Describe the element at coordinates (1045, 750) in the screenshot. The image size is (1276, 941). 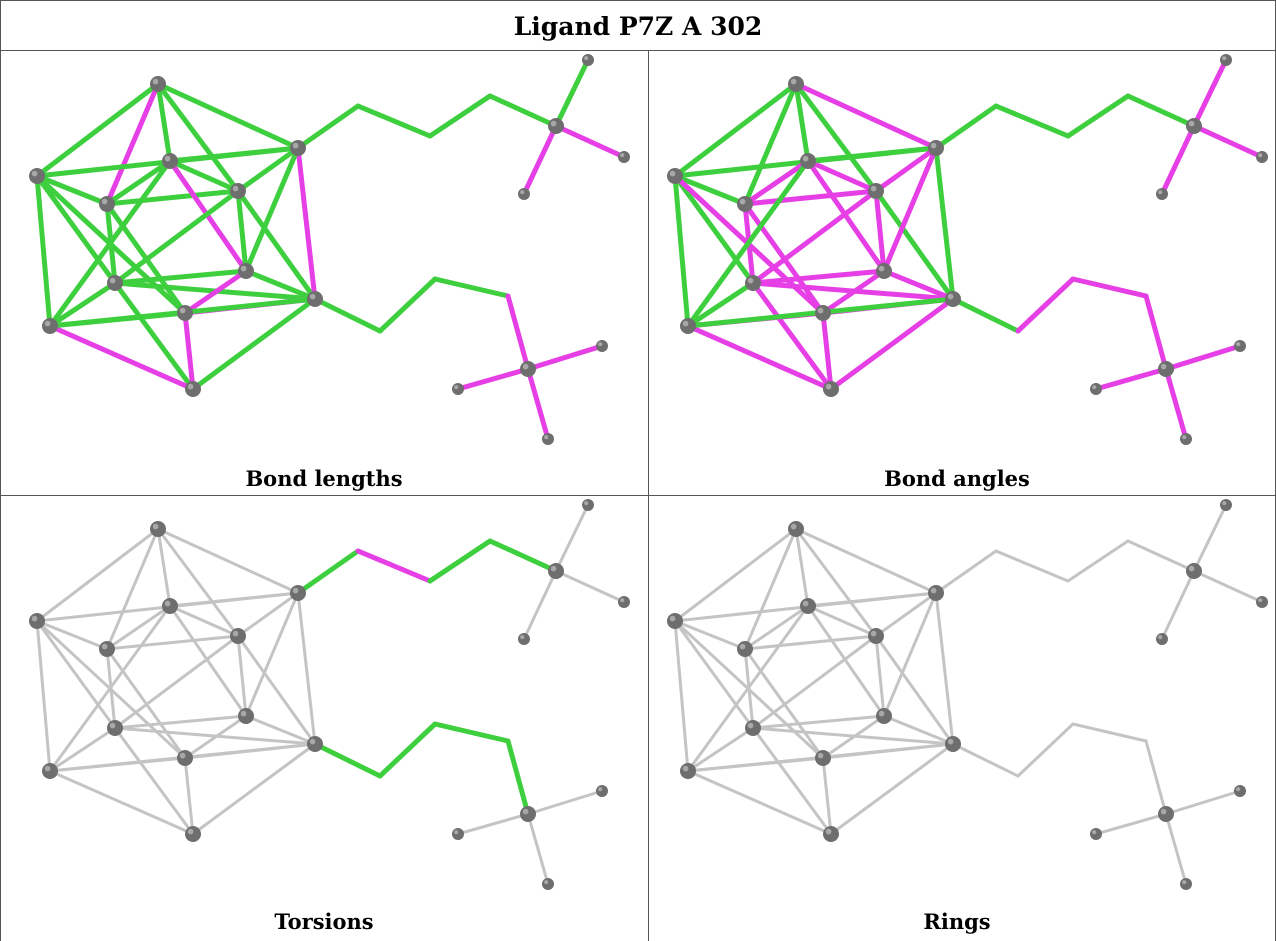
I see `bond-d1-d2` at that location.